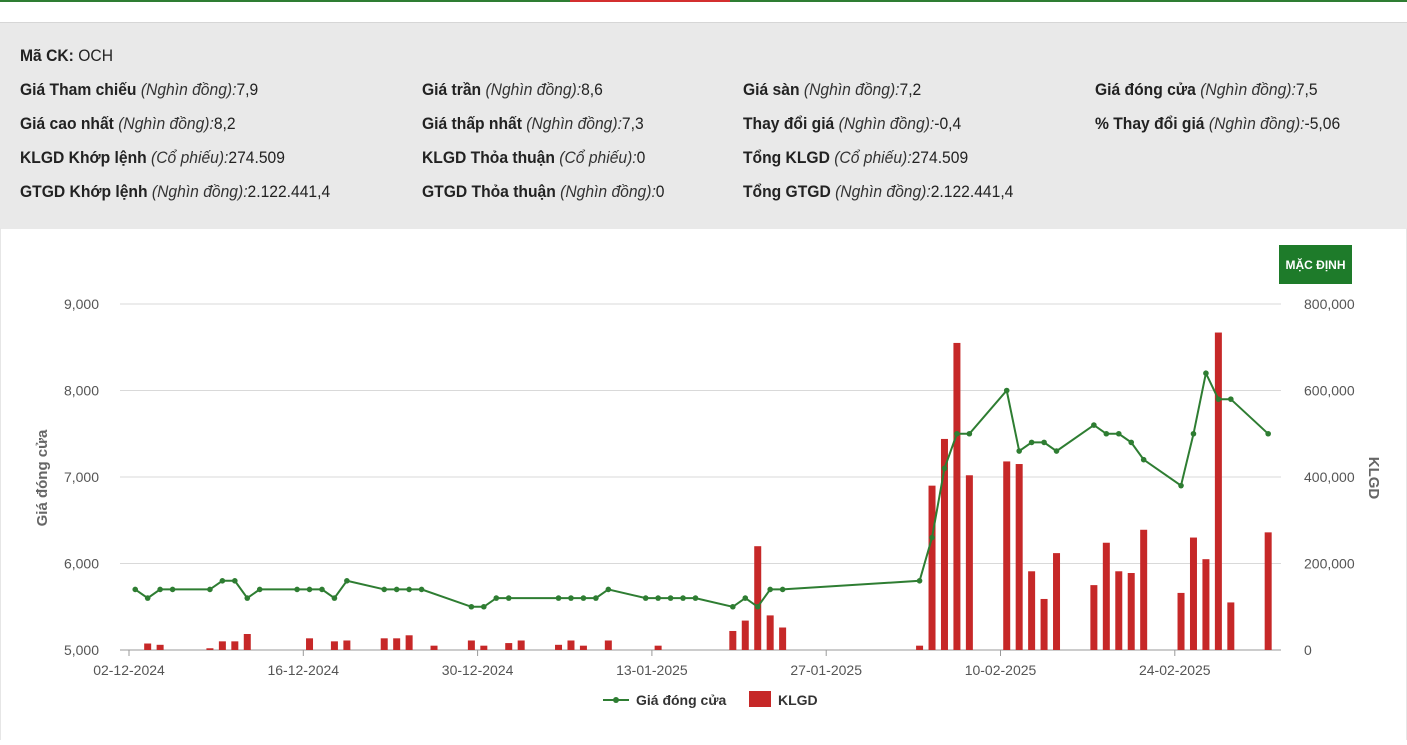  What do you see at coordinates (452, 89) in the screenshot?
I see `info-label: Giá trần` at bounding box center [452, 89].